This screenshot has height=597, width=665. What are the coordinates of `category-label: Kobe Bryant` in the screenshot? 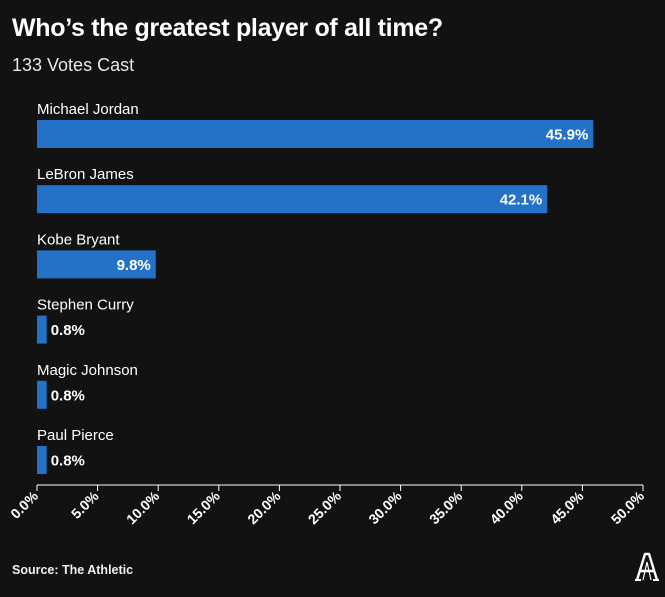 It's located at (78, 239).